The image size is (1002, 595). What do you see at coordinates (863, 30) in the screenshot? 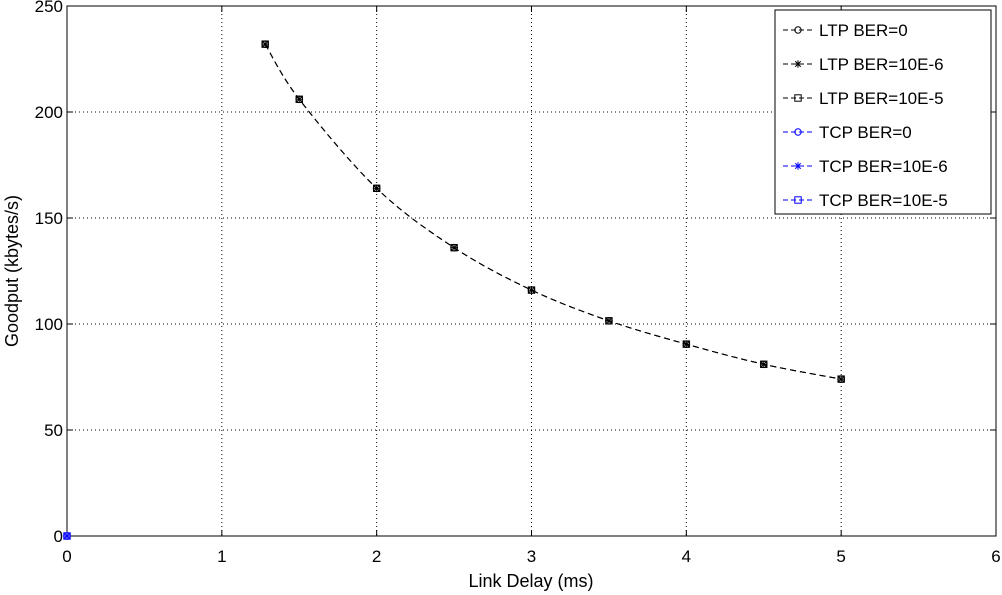
I see `legend-label: LTP BER=0` at bounding box center [863, 30].